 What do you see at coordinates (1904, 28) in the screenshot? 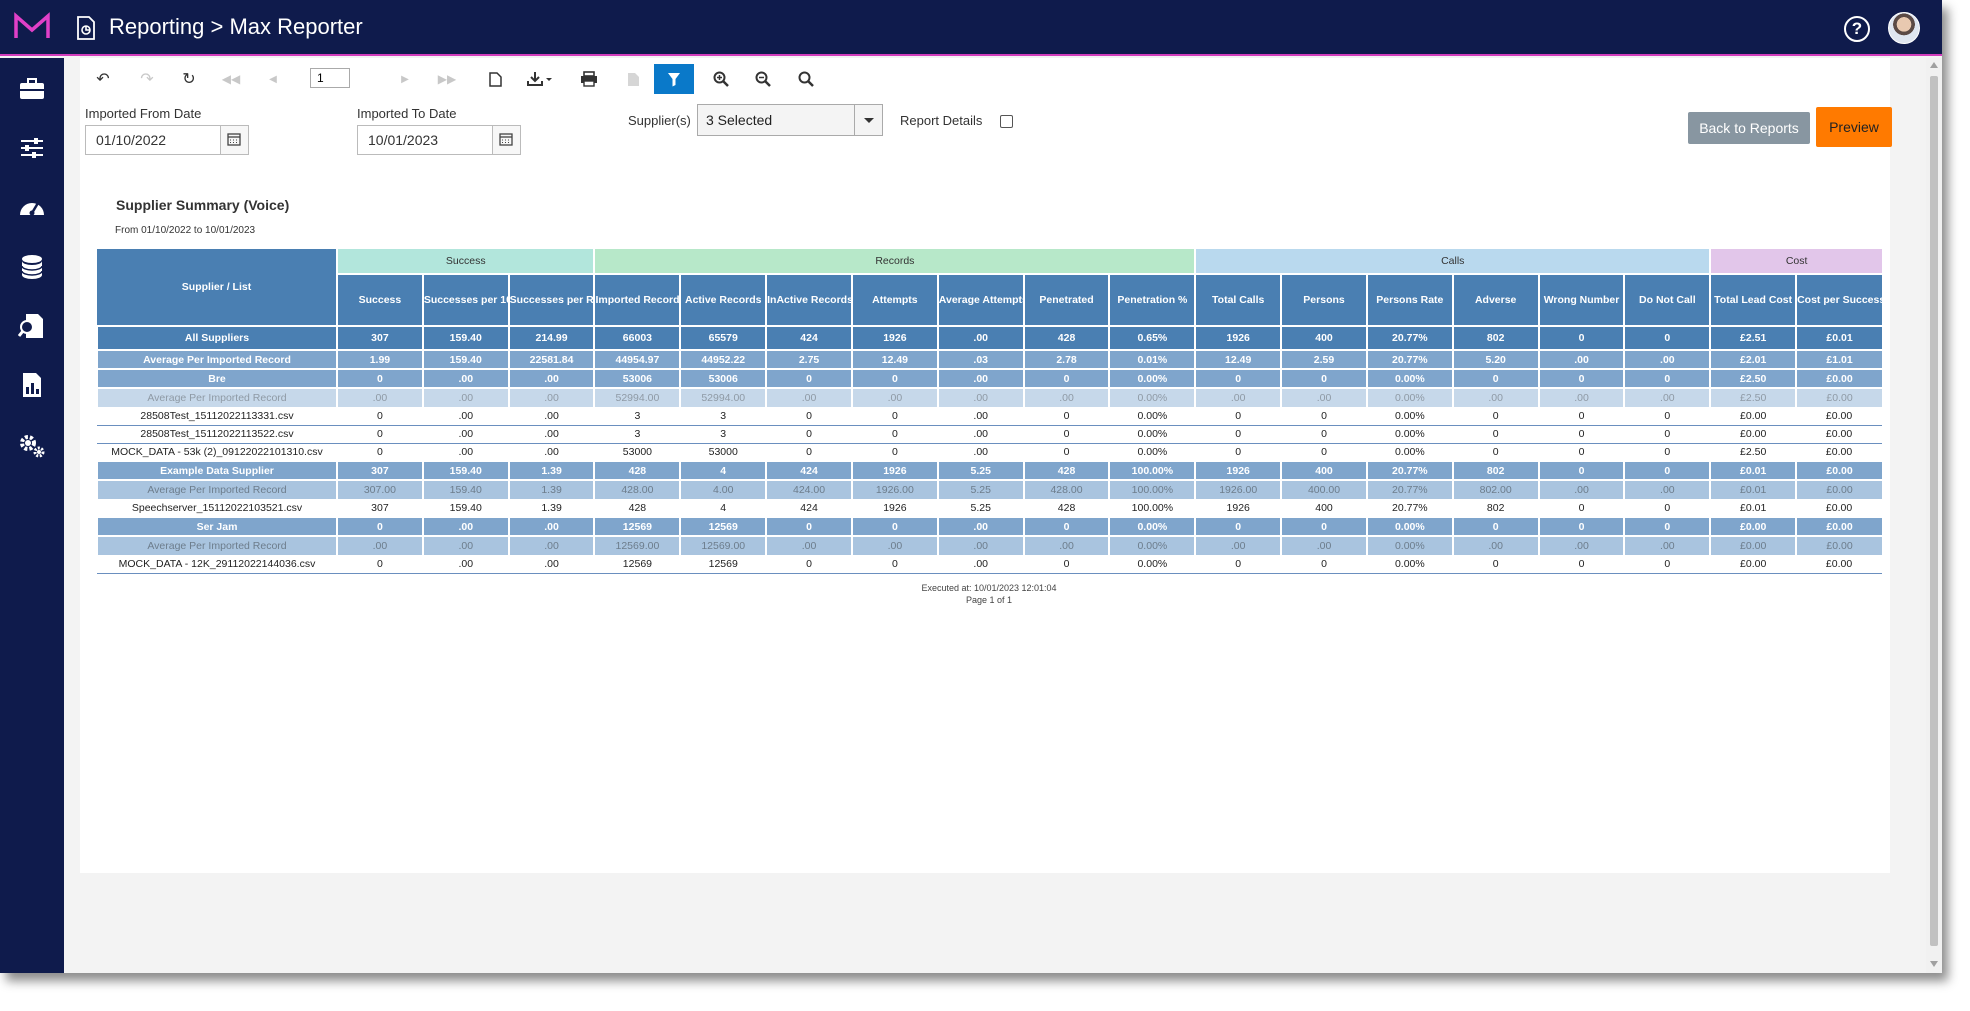
I see `avatar` at bounding box center [1904, 28].